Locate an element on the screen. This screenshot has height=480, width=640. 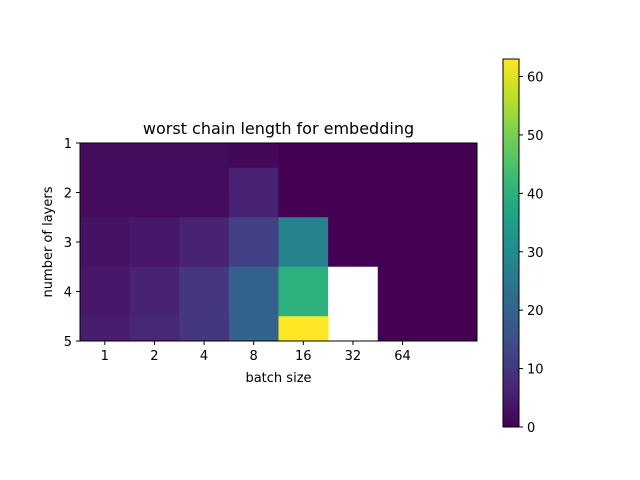
x-axis-label: batch size is located at coordinates (278, 378).